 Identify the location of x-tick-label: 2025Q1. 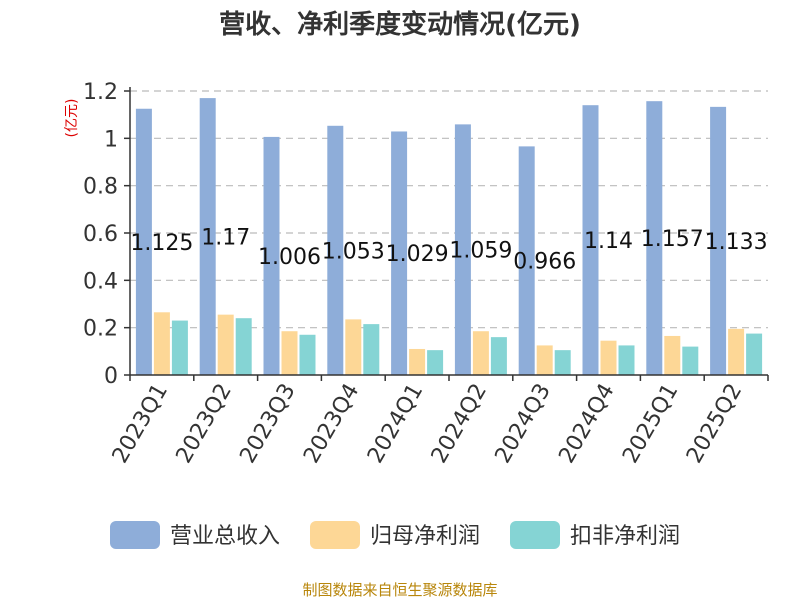
(650, 424).